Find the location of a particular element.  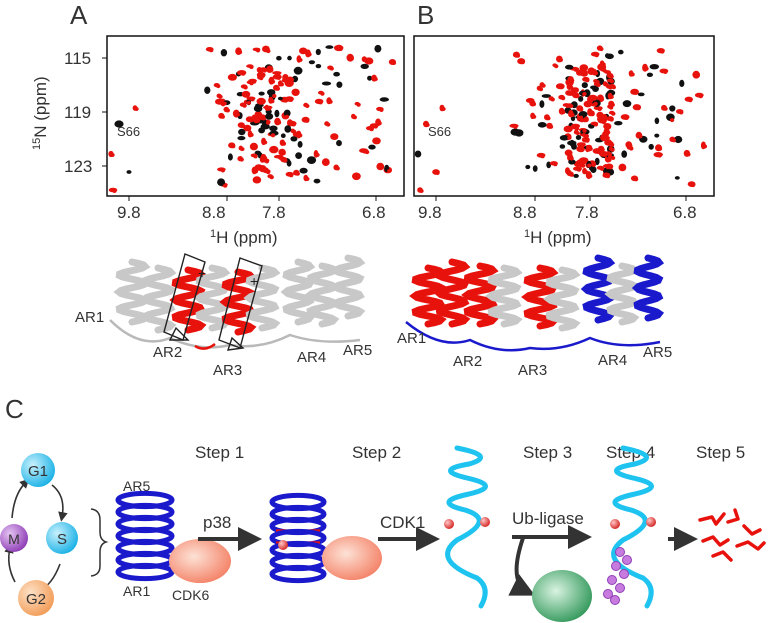

svg-text: 1H (ppm) is located at coordinates (244, 237).